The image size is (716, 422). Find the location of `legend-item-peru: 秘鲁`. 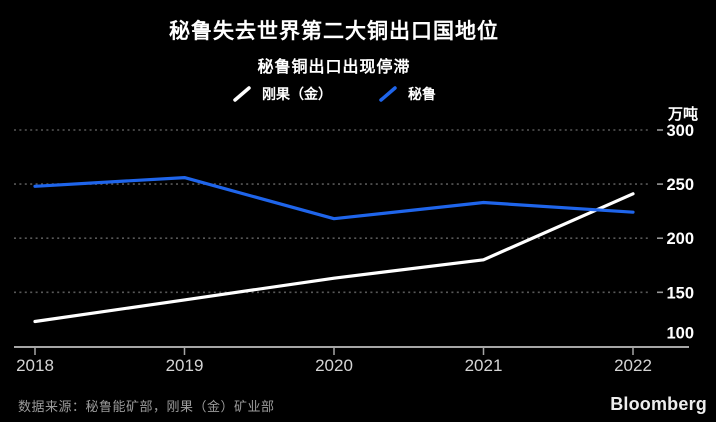

legend-item-peru: 秘鲁 is located at coordinates (407, 94).